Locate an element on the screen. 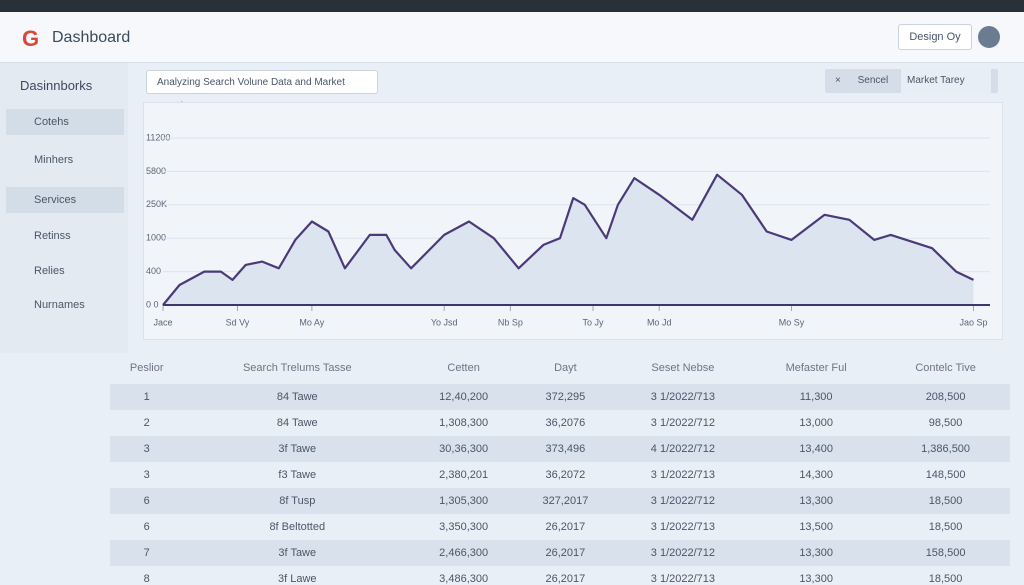  table-cell: 13,500 is located at coordinates (816, 527).